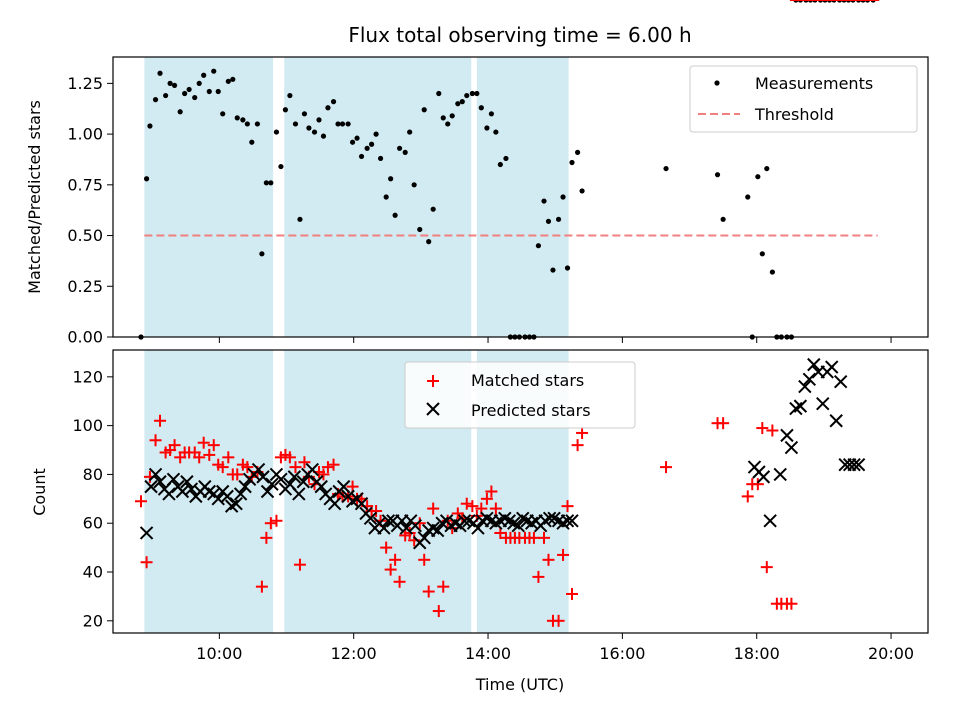  Describe the element at coordinates (219, 653) in the screenshot. I see `x-tick-label: 10:00` at that location.